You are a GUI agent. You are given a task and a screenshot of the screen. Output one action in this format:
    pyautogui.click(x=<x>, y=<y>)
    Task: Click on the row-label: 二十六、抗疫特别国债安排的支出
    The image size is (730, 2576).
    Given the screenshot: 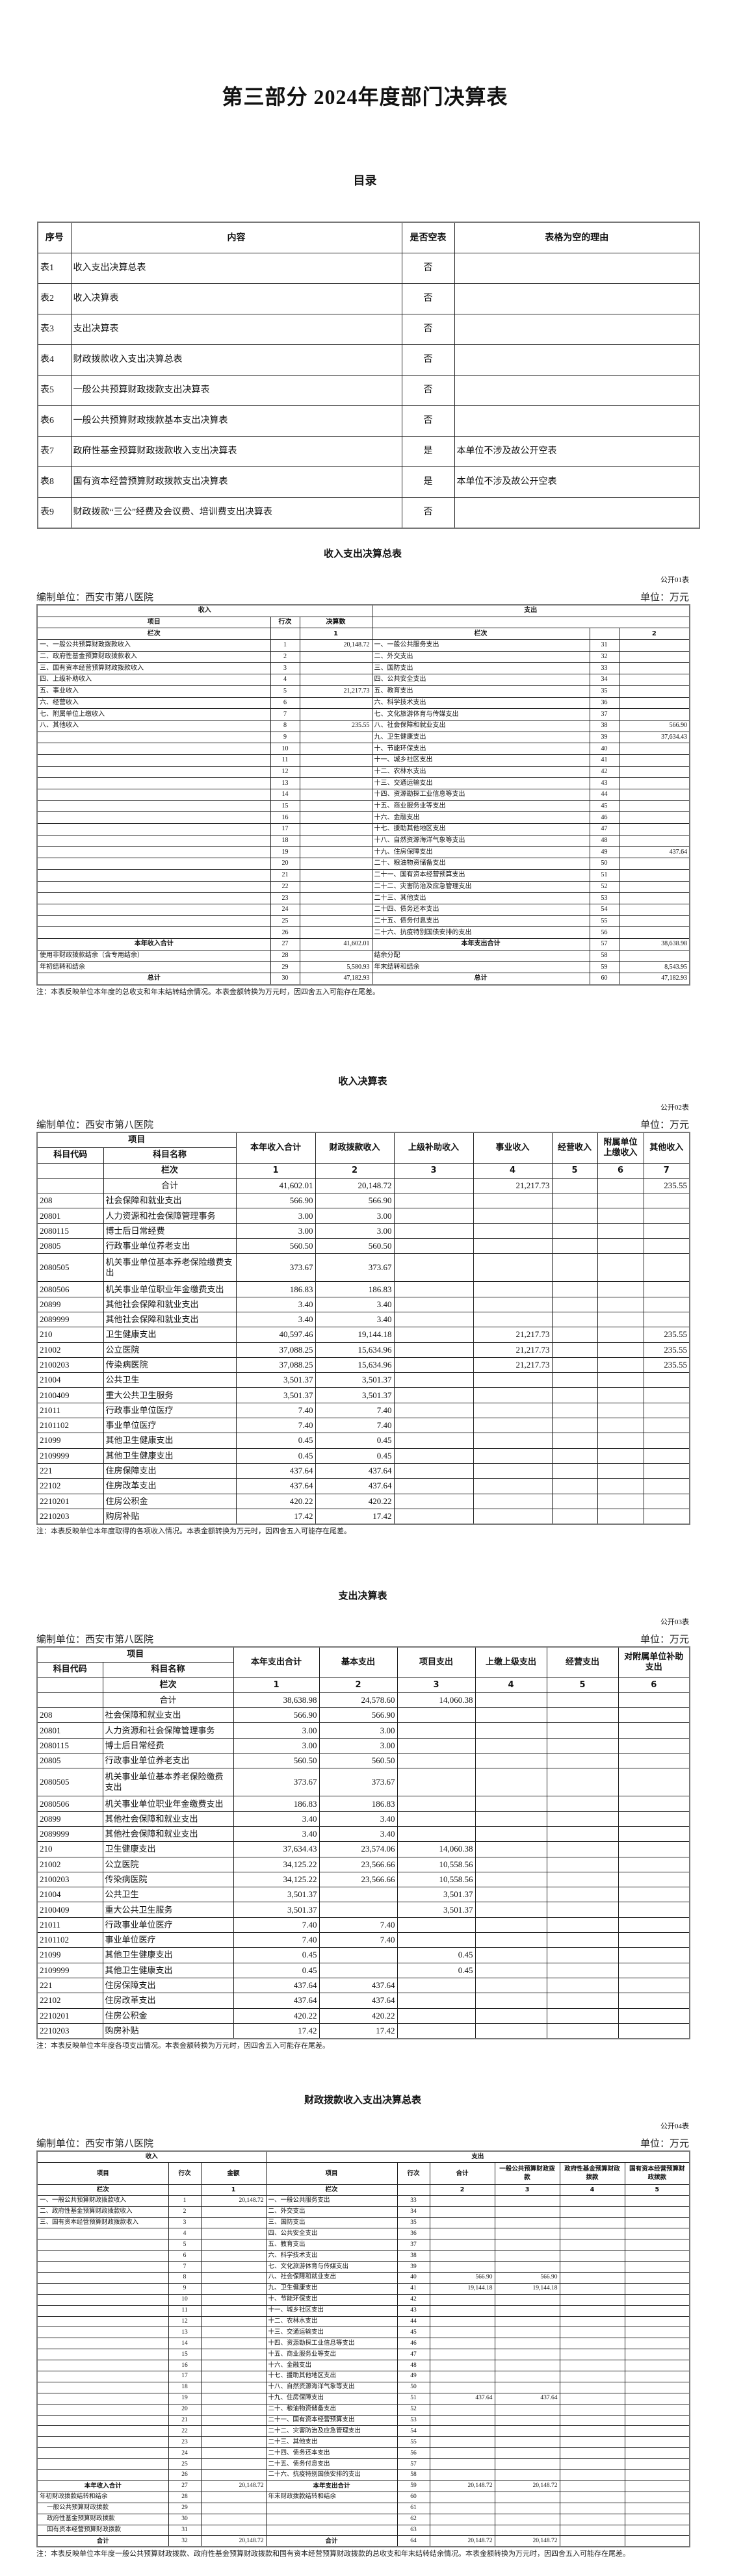 What is the action you would take?
    pyautogui.click(x=480, y=932)
    